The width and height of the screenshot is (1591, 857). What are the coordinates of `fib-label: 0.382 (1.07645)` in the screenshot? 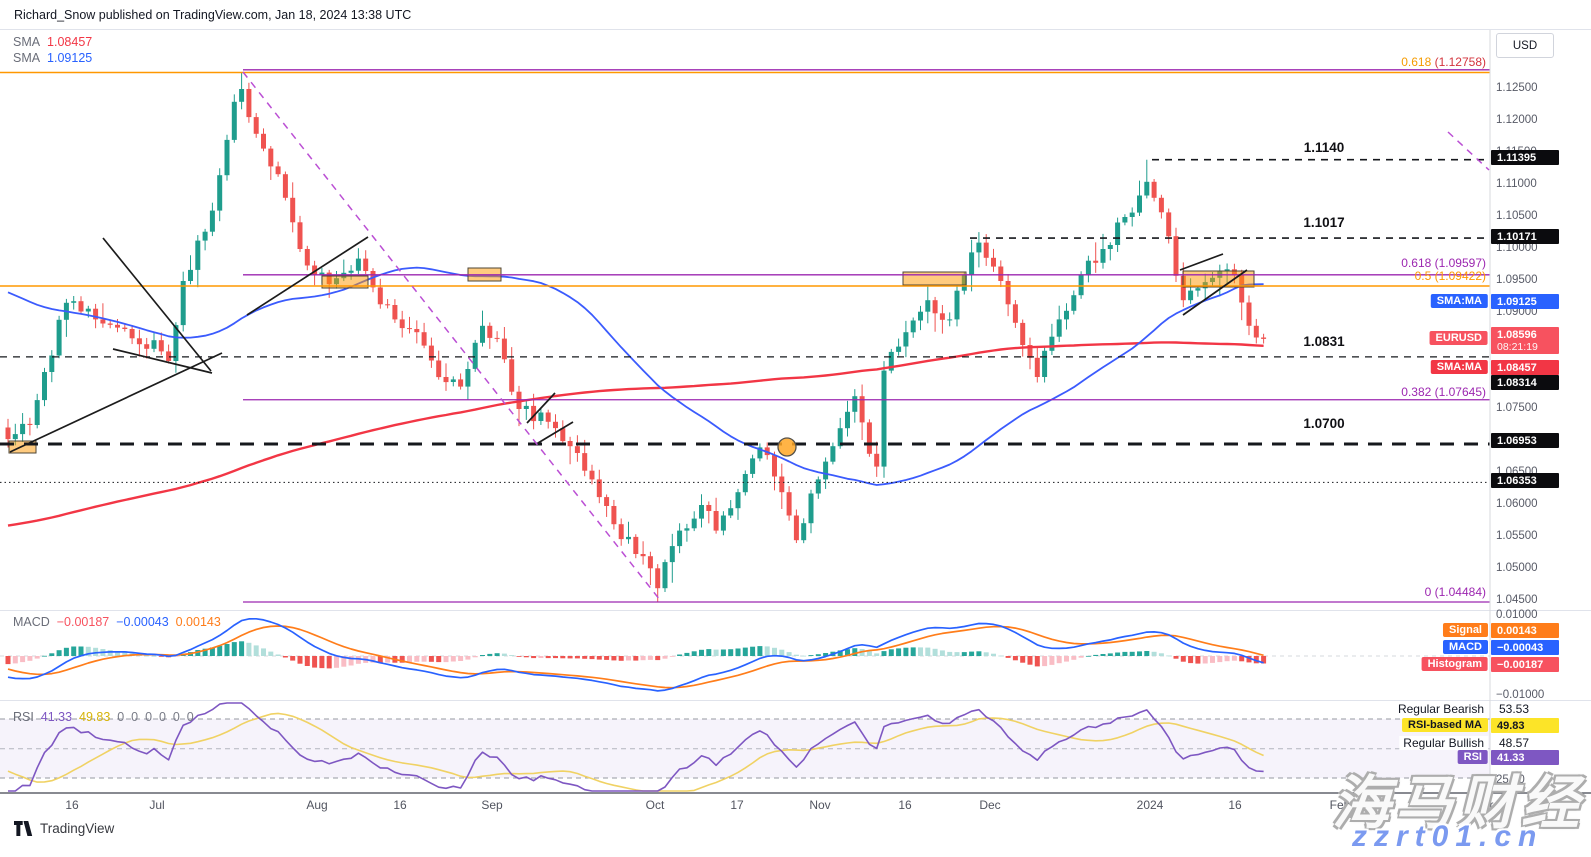 It's located at (1443, 392).